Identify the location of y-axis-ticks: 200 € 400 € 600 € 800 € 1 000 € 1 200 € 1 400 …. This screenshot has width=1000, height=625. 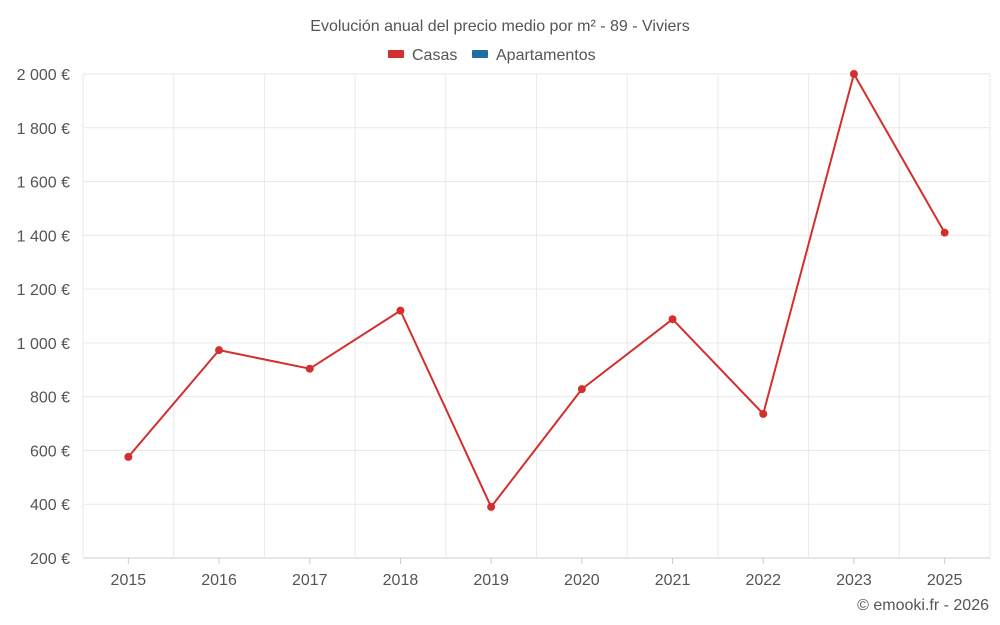
(43, 317).